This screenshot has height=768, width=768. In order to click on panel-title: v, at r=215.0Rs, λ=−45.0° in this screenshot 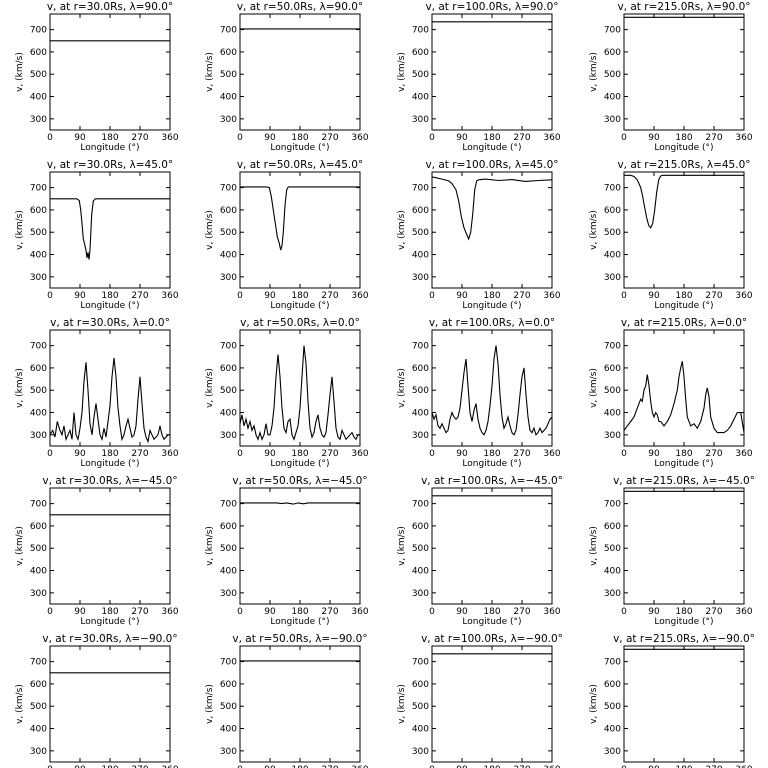, I will do `click(684, 481)`.